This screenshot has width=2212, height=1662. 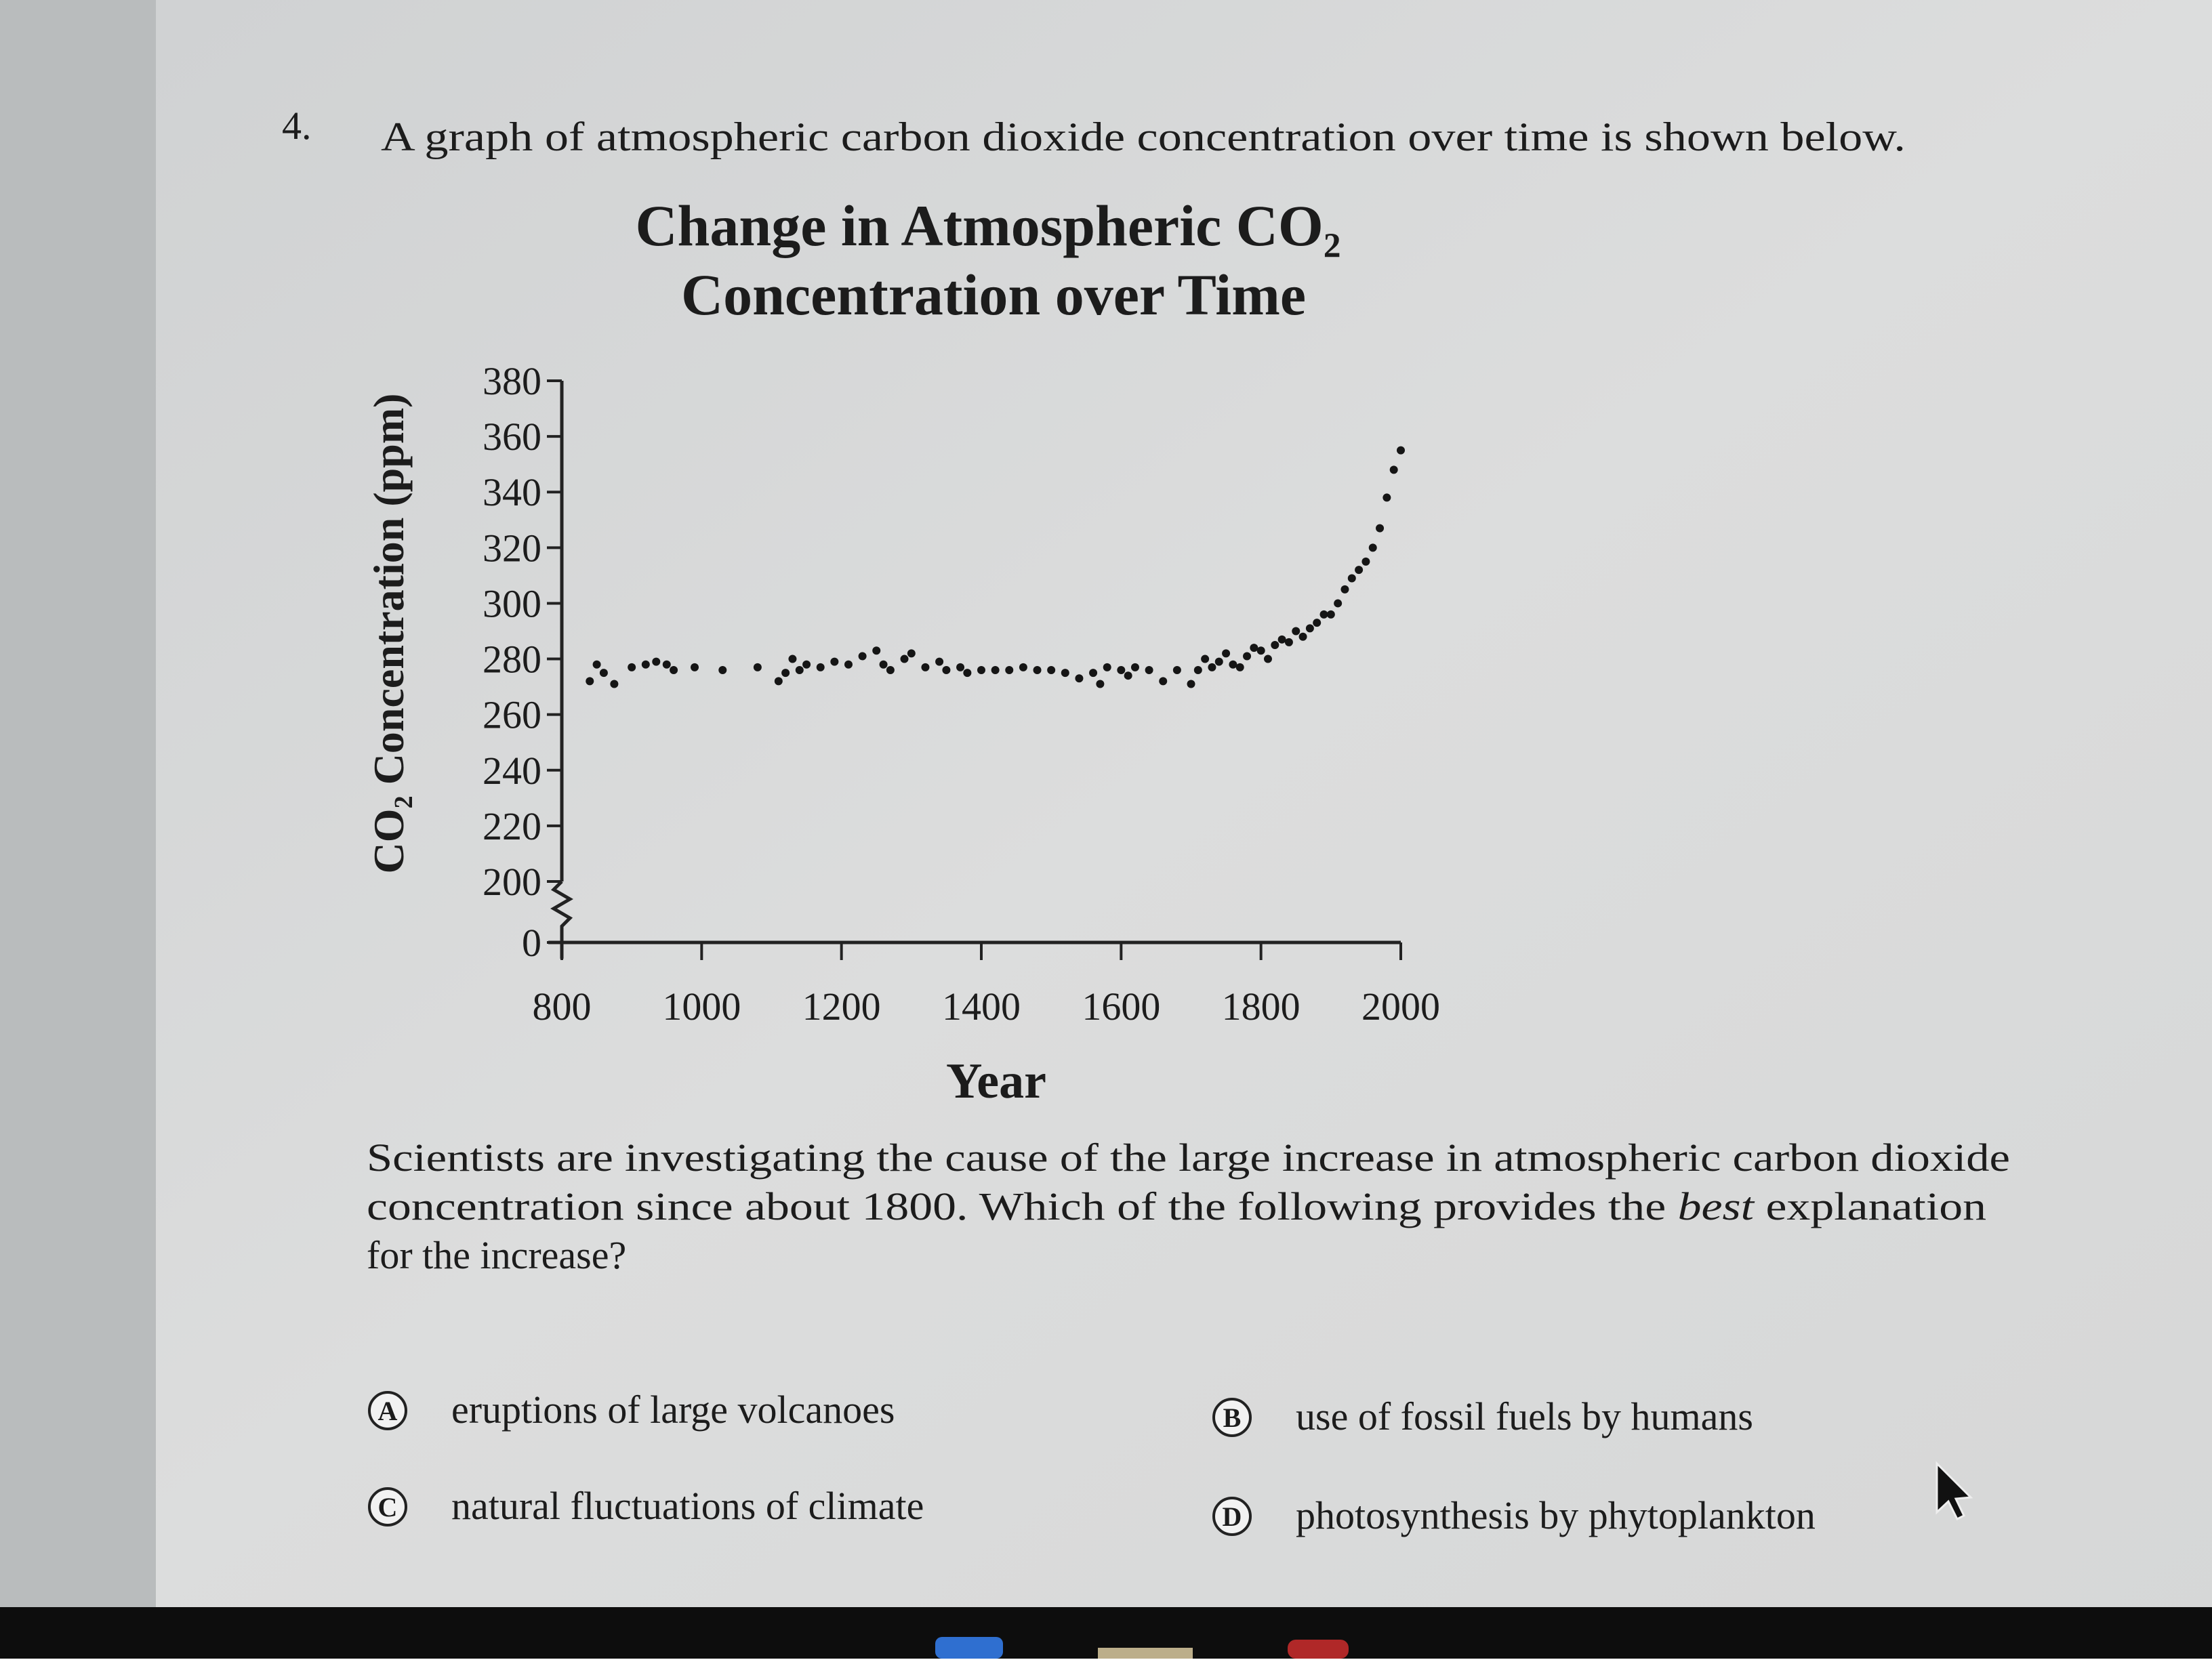 I want to click on option-text: use of fossil fuels by humans, so click(x=1524, y=1416).